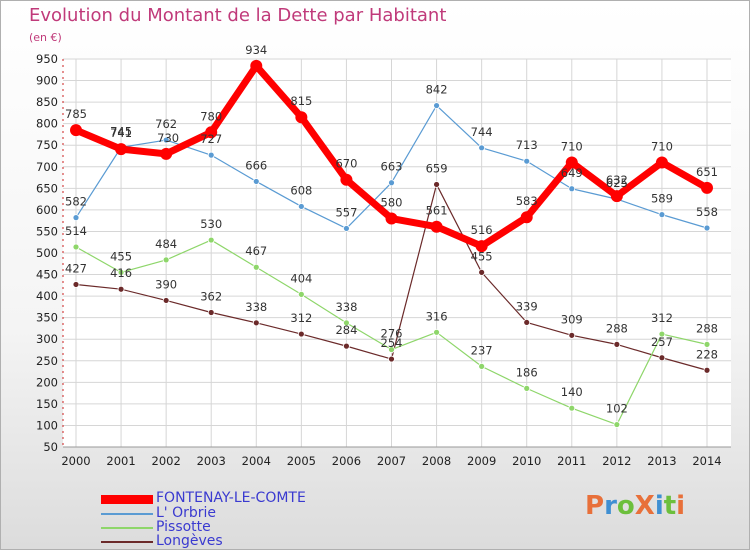  I want to click on data-label: 312, so click(662, 318).